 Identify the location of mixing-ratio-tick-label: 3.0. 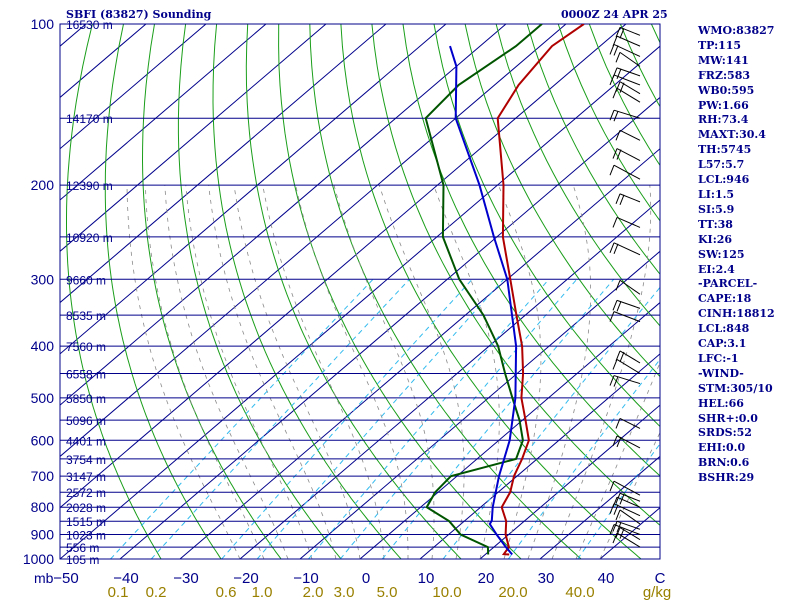
(344, 592).